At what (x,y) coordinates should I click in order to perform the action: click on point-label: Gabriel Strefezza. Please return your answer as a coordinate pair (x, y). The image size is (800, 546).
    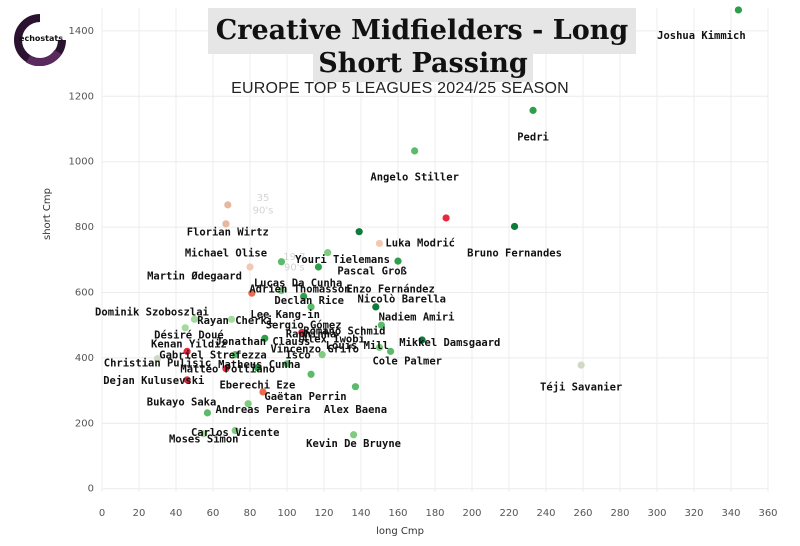
    Looking at the image, I should click on (212, 356).